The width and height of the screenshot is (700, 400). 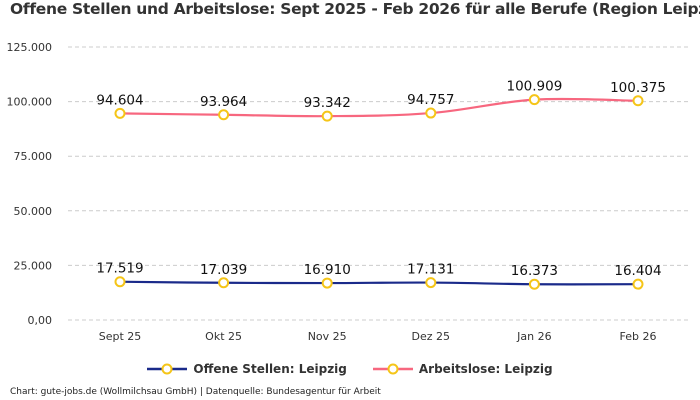 I want to click on data-label: 16.910, so click(x=327, y=270).